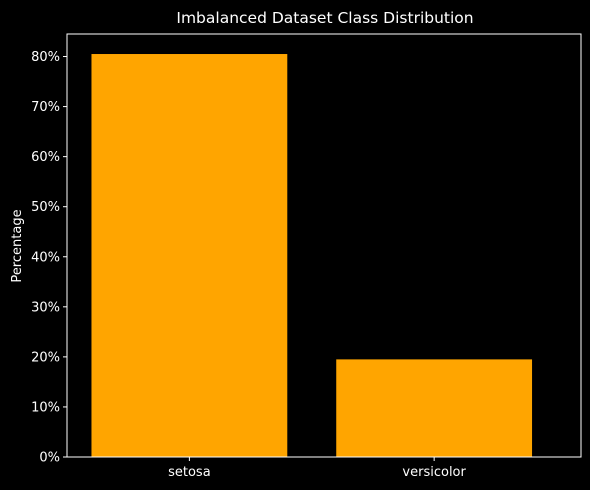  I want to click on x-tick-label: setosa, so click(189, 472).